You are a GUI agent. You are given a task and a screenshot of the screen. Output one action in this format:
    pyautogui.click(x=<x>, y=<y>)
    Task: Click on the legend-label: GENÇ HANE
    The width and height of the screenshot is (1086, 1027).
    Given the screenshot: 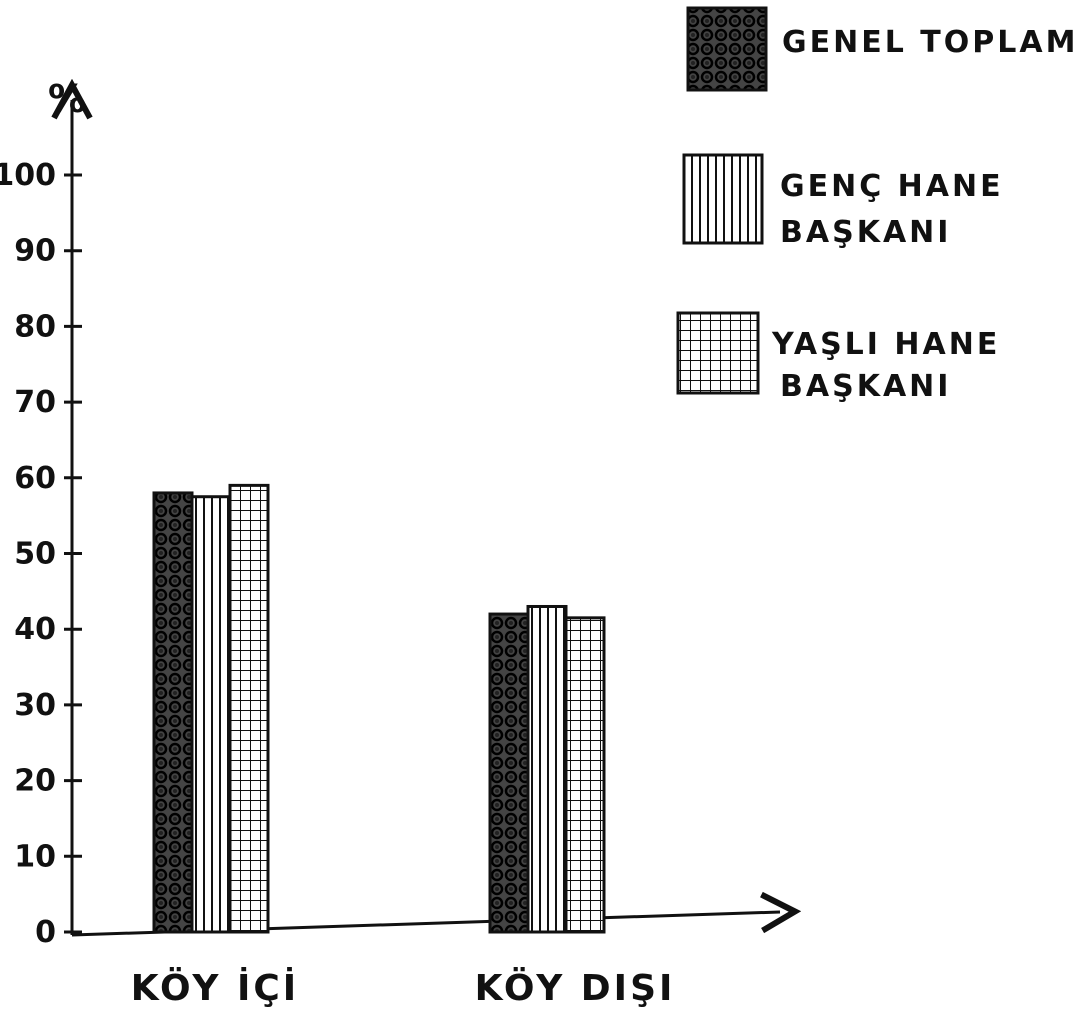 What is the action you would take?
    pyautogui.click(x=892, y=186)
    